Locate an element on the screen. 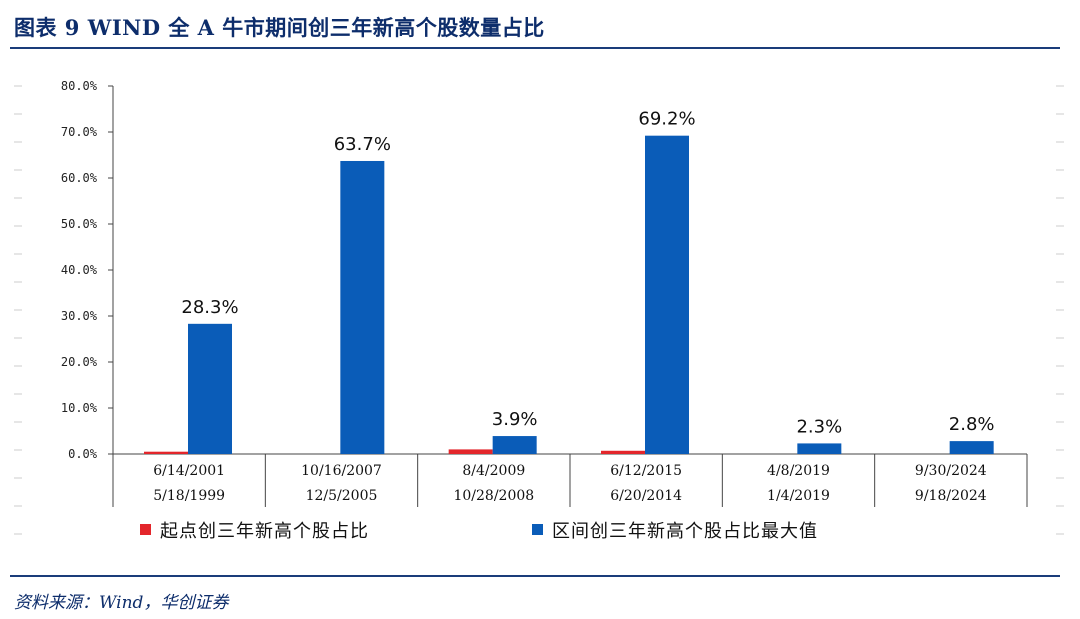 This screenshot has width=1080, height=619. bar-data-label: 69.2% is located at coordinates (666, 119).